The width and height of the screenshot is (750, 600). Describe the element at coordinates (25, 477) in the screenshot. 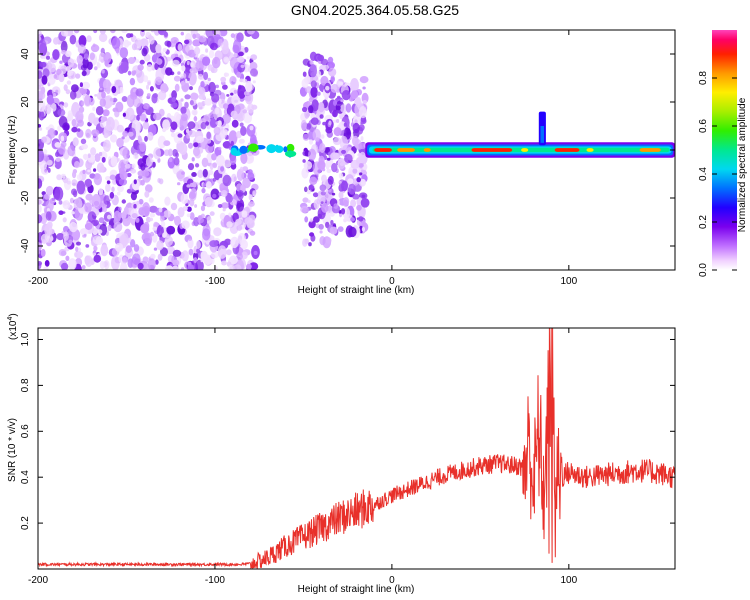

I see `y-tick-label: 0.4` at that location.